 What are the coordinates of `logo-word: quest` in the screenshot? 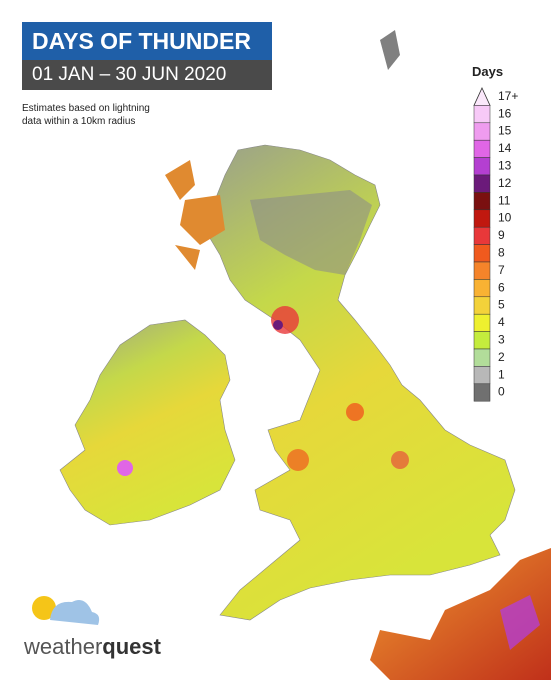 It's located at (131, 646).